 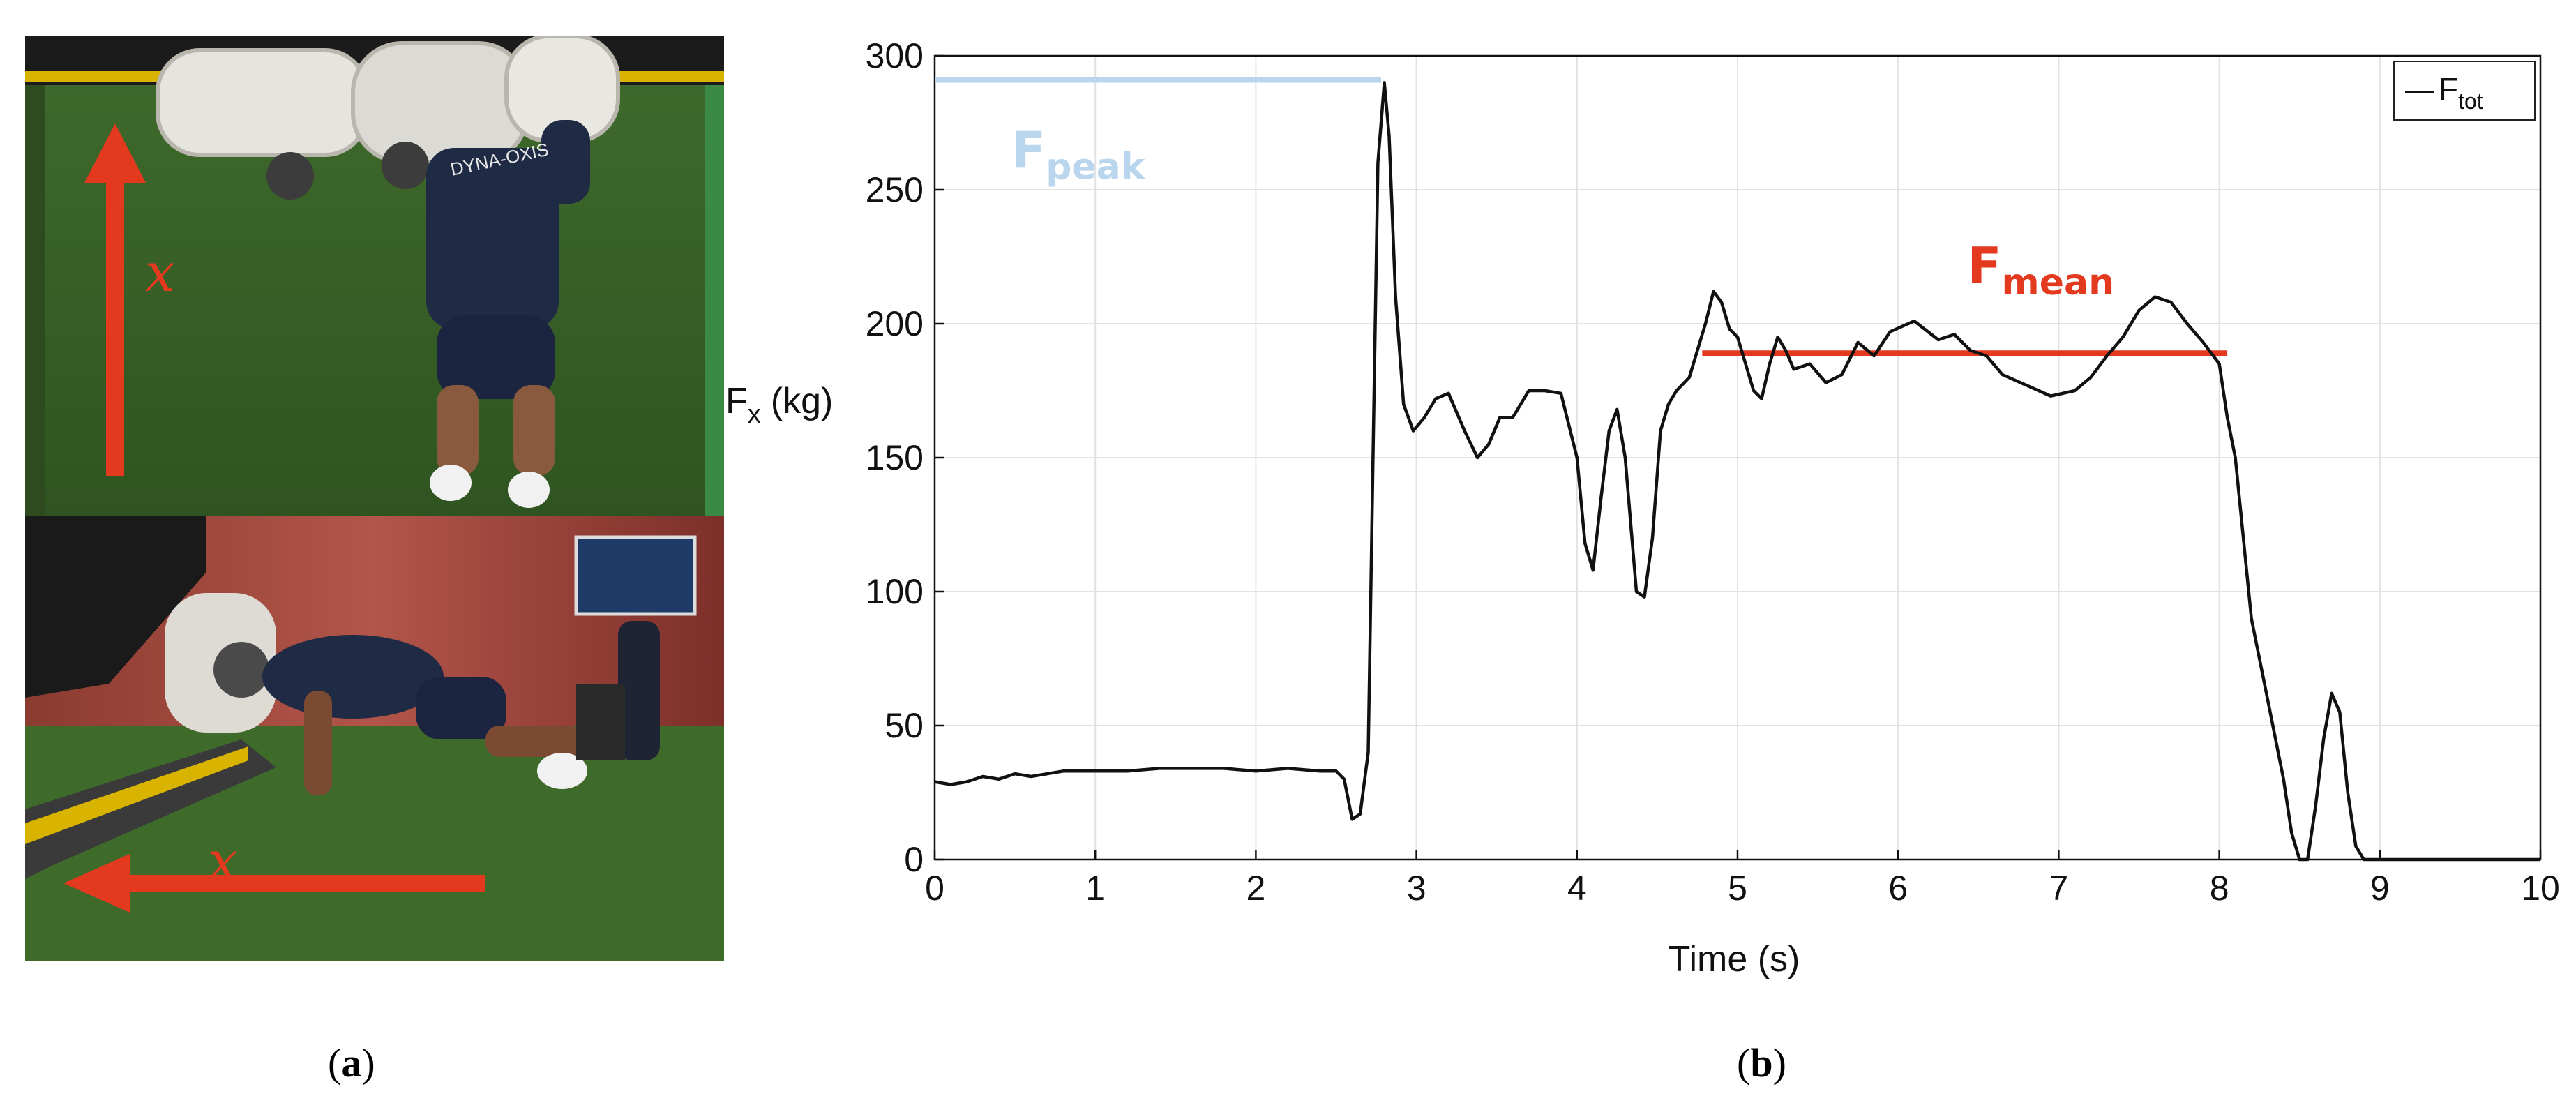 What do you see at coordinates (1582, 217) in the screenshot?
I see `annotations: Fpeak Fmean` at bounding box center [1582, 217].